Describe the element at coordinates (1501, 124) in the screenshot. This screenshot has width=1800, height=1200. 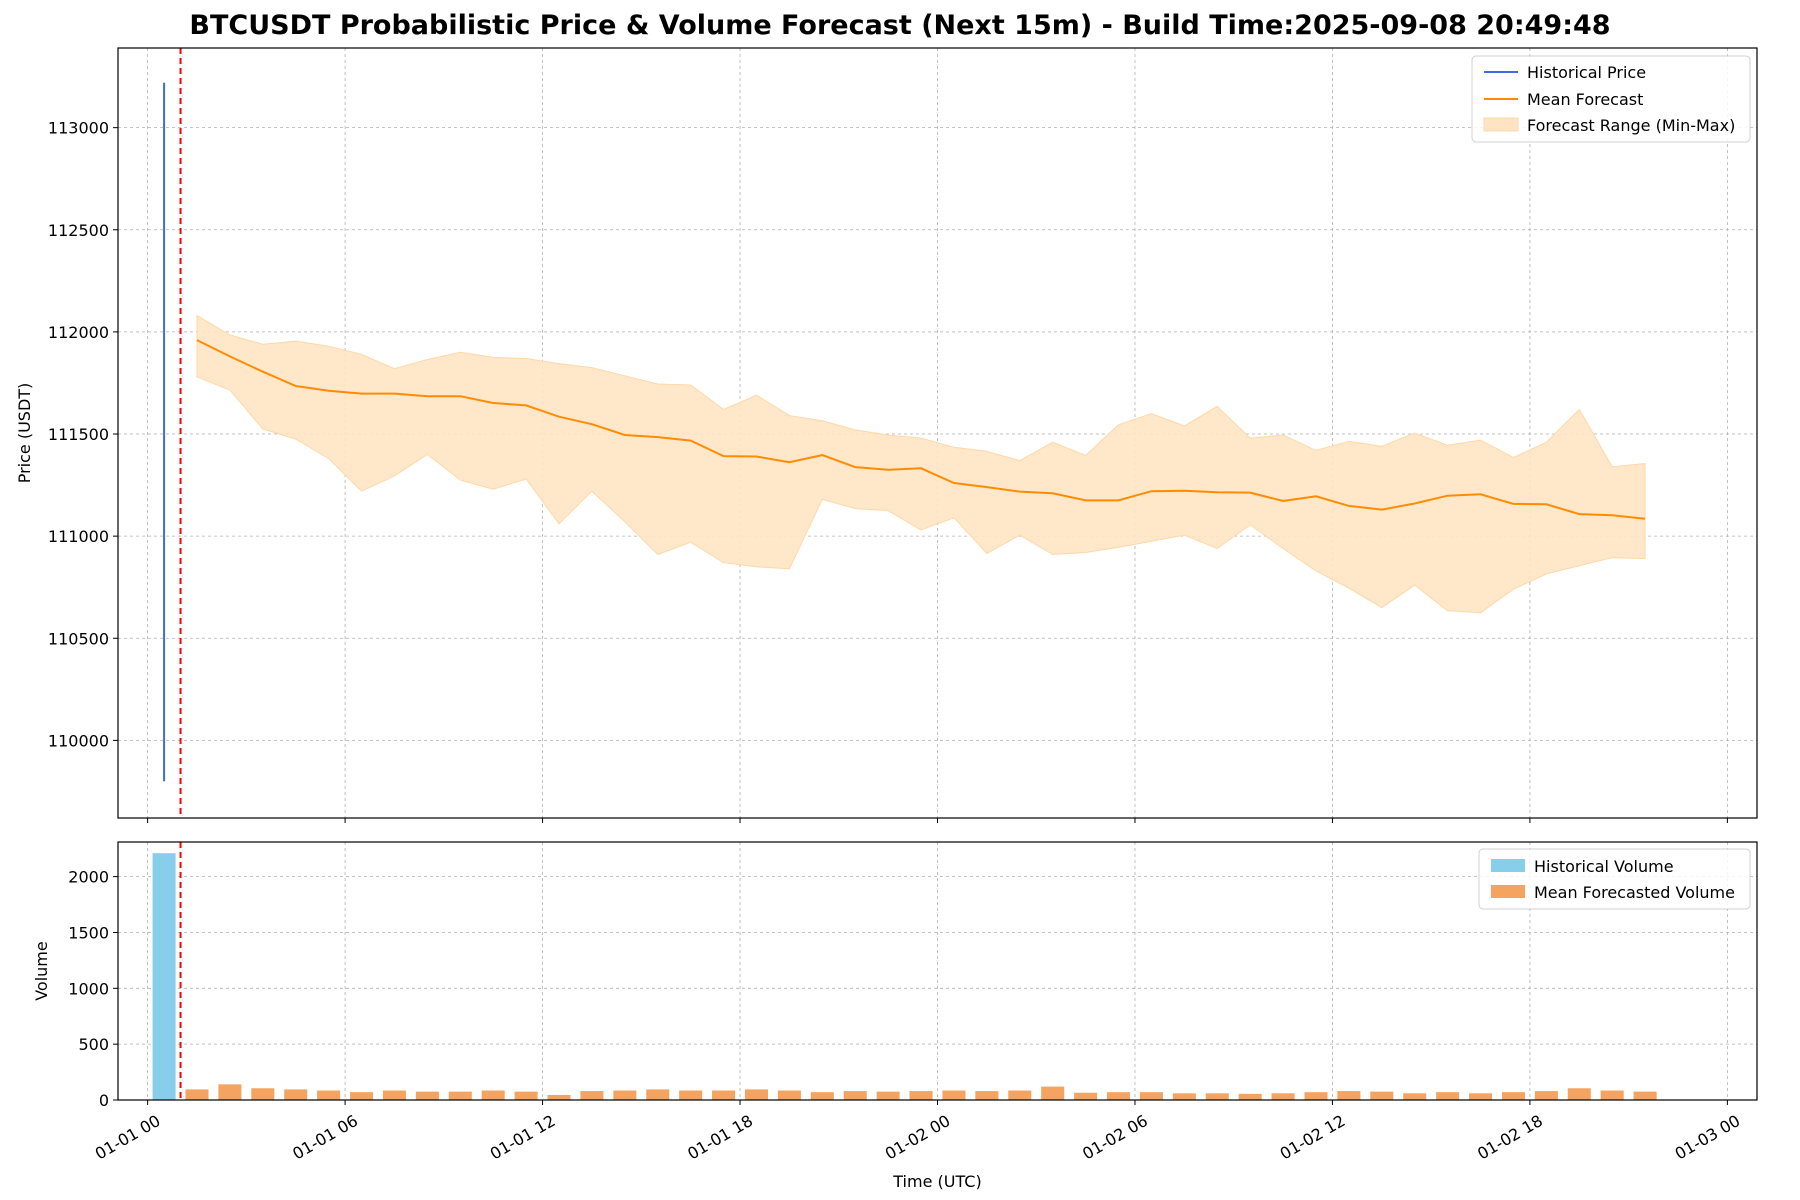
I see `legend-swatch-forecast-range` at that location.